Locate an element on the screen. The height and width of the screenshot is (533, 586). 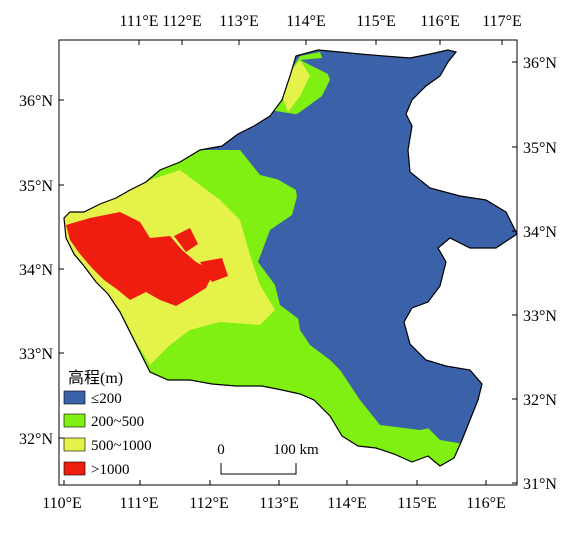
left-tick-label: 36°N is located at coordinates (36, 101).